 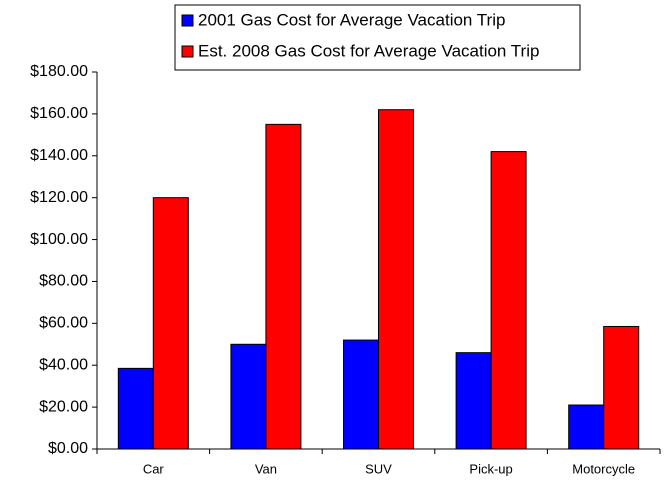 I want to click on y-tick-label: $160.00, so click(x=59, y=113).